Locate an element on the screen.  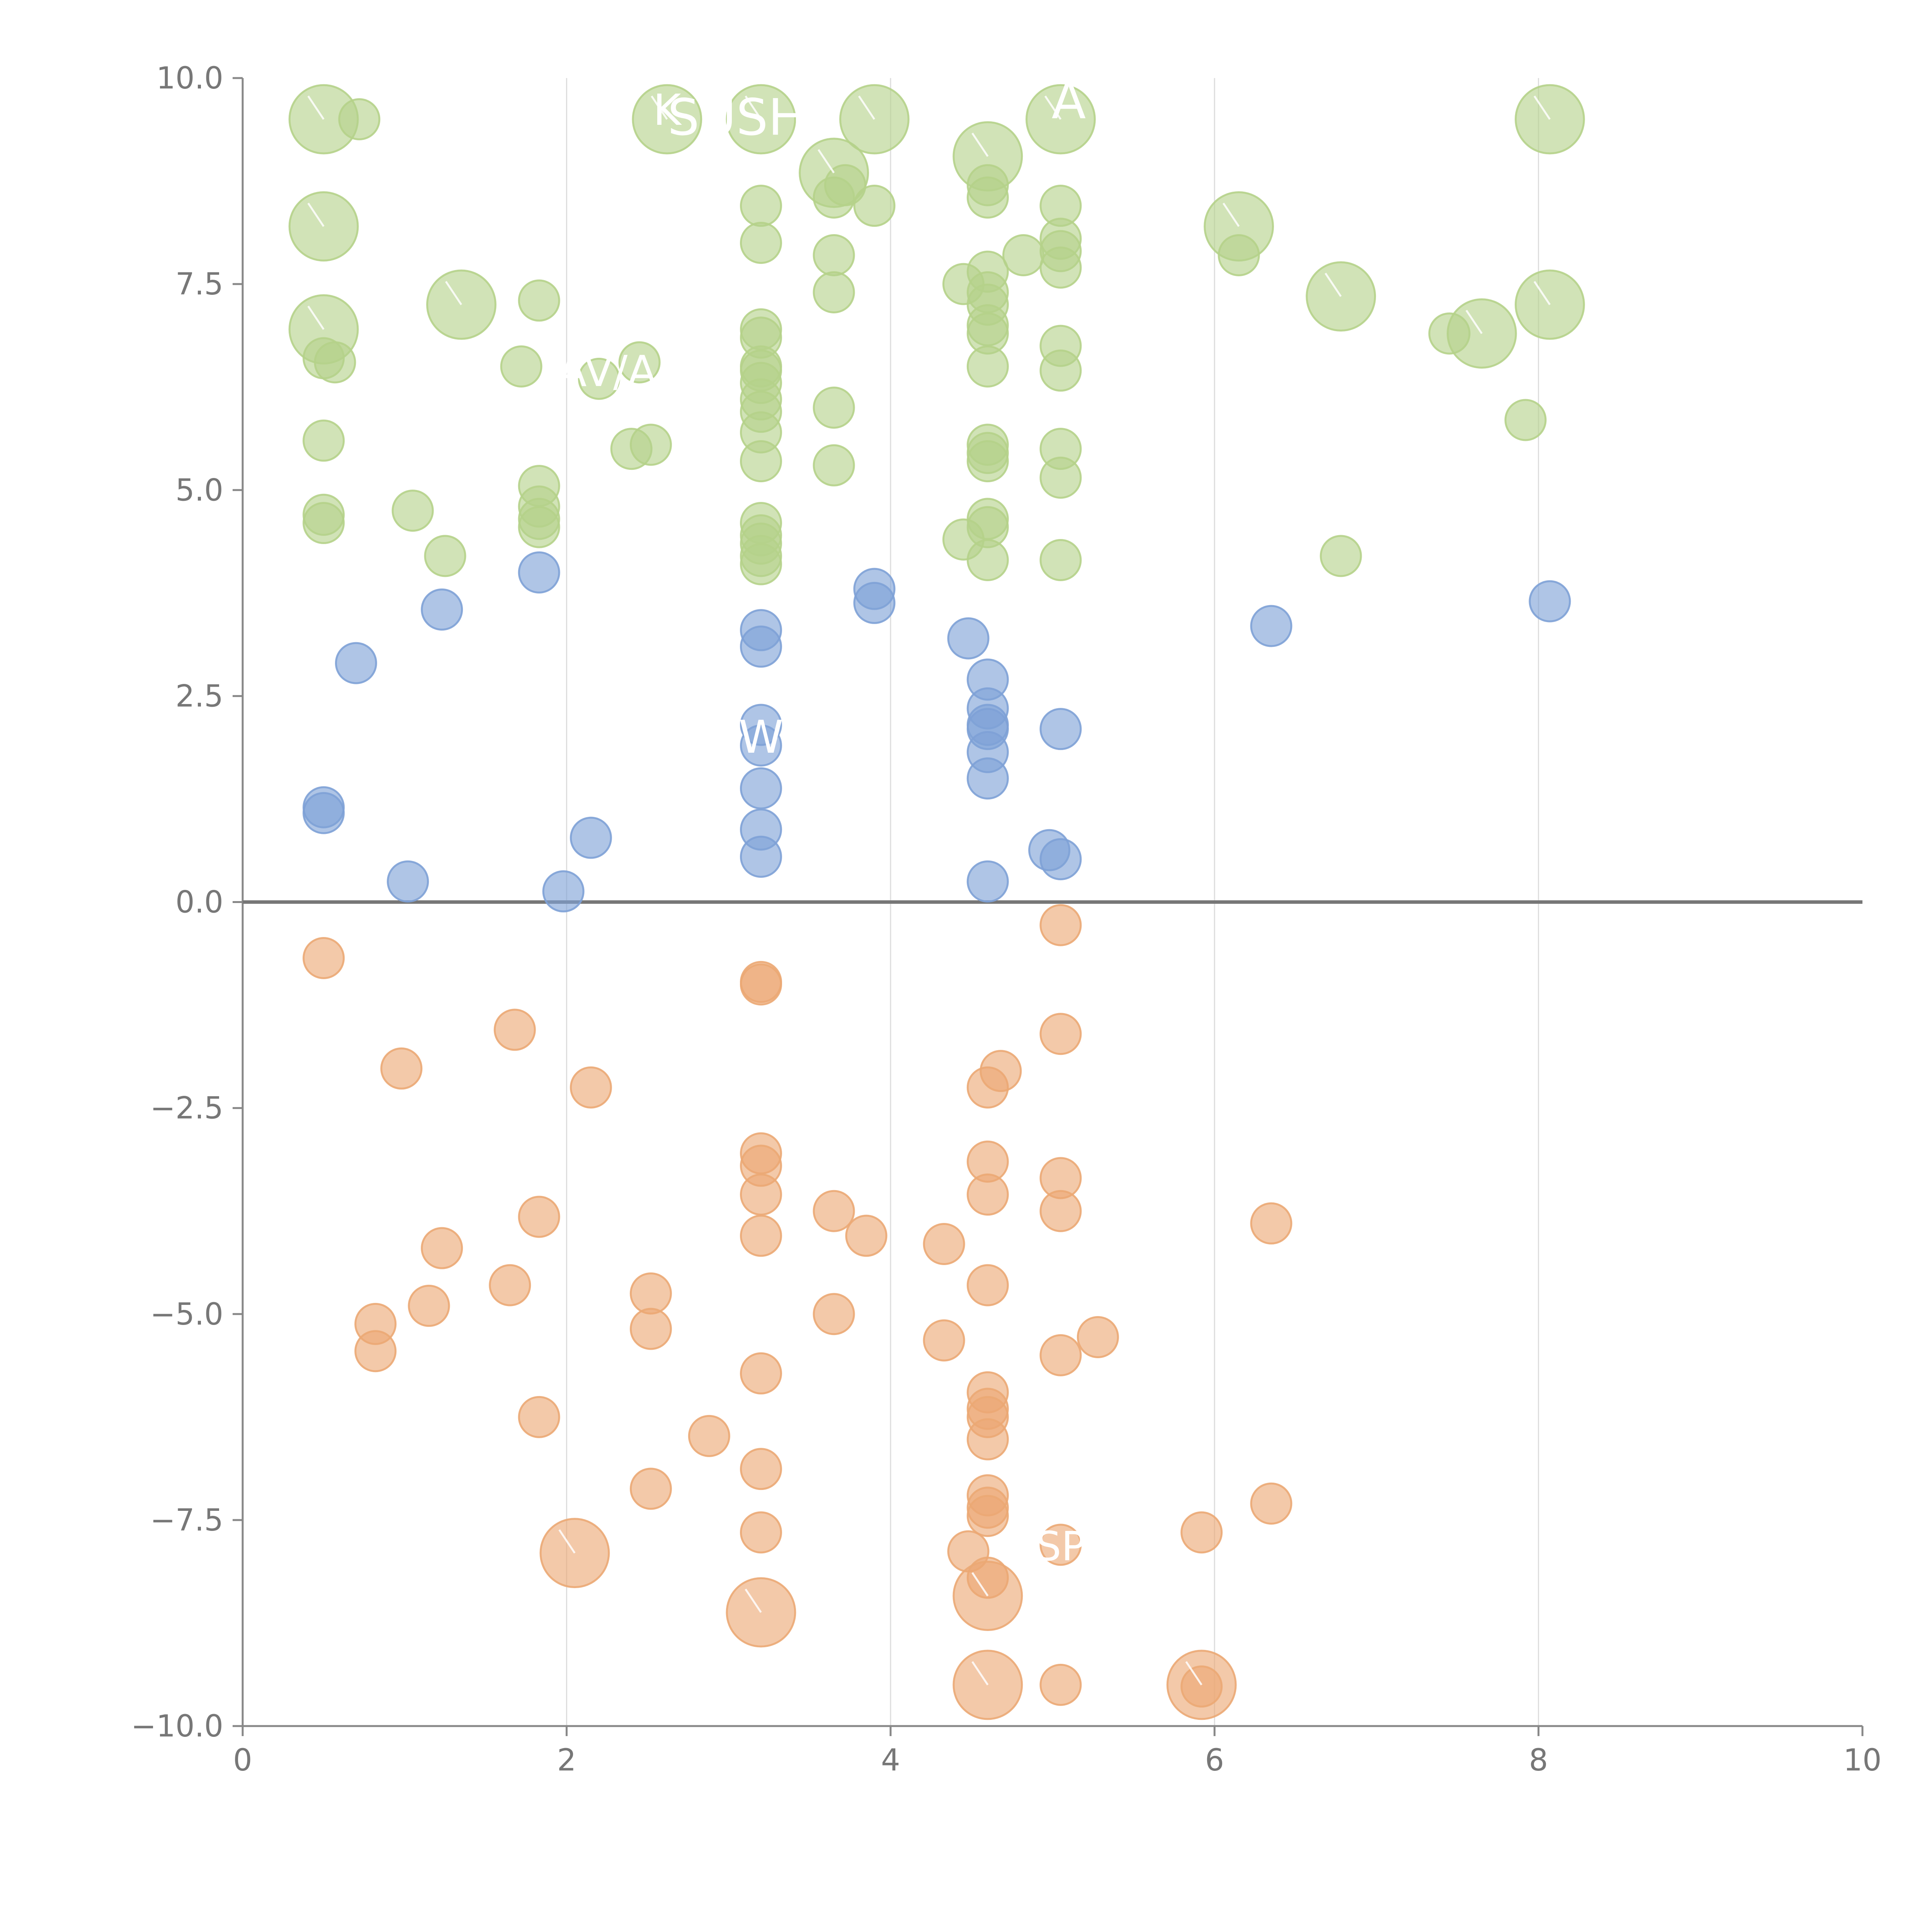
bubble-label: SP is located at coordinates (1061, 1547).